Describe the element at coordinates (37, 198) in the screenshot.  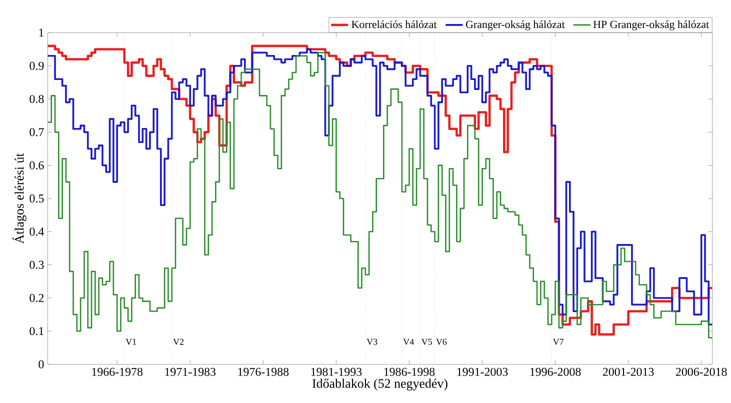
I see `y-tick-label: 0.5` at that location.